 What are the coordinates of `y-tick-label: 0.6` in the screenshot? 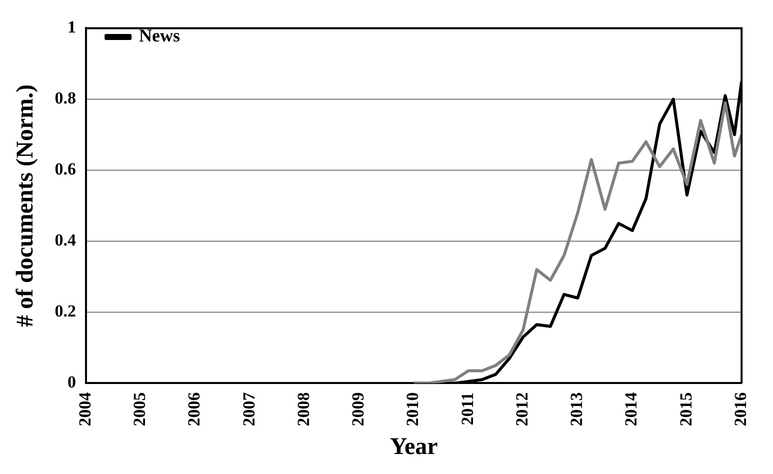 It's located at (65, 169).